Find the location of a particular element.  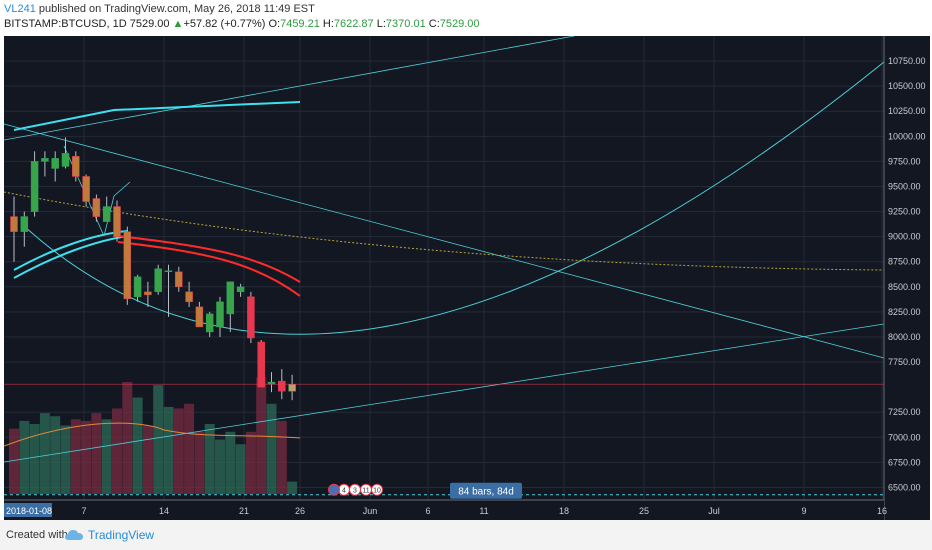

y-tick-label: 9250.00 is located at coordinates (904, 212).